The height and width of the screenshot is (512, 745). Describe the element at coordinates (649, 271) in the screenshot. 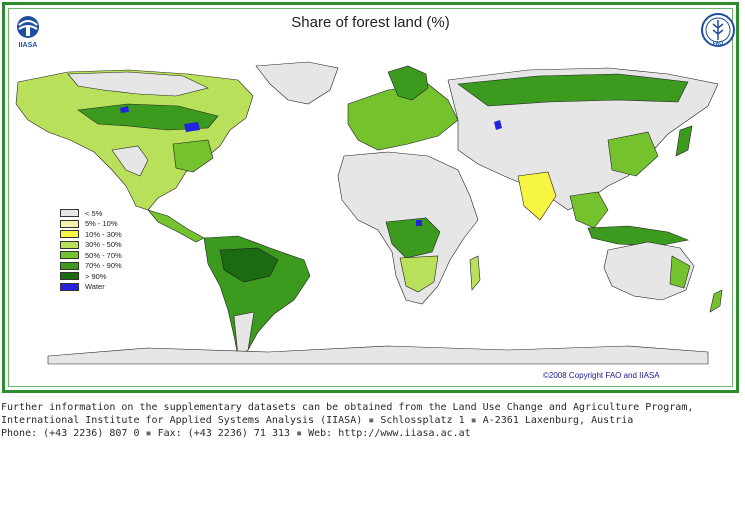

I see `australia` at that location.